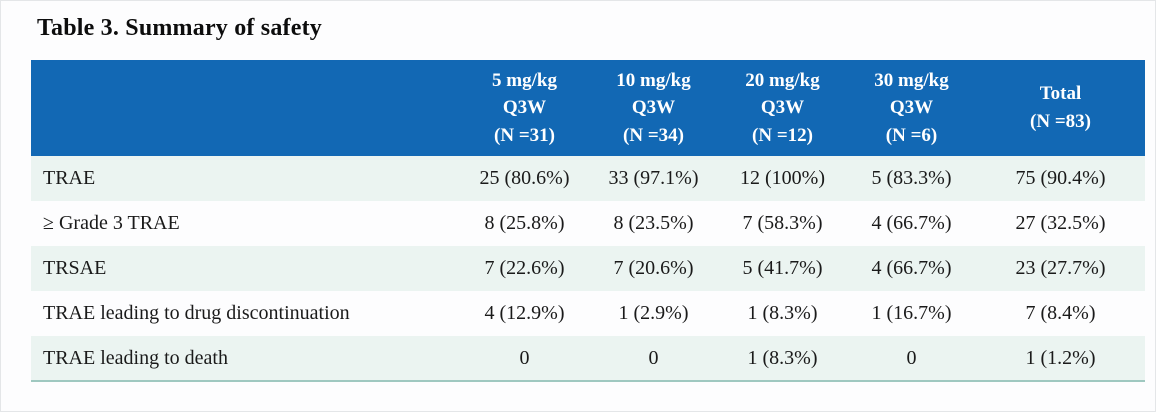  What do you see at coordinates (196, 313) in the screenshot?
I see `row-label: TRAE leading to drug discontinuation` at bounding box center [196, 313].